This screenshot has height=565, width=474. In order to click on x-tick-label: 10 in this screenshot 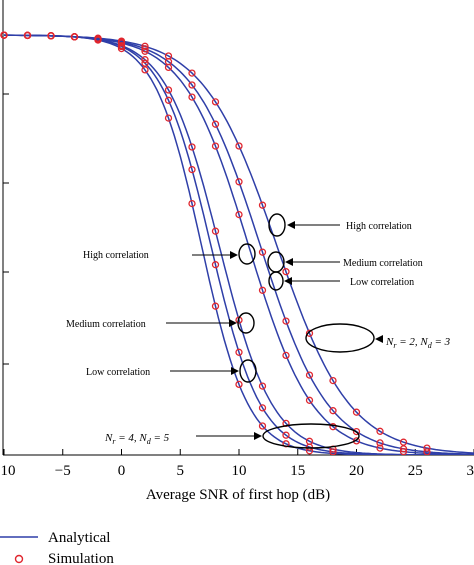, I will do `click(8, 471)`.